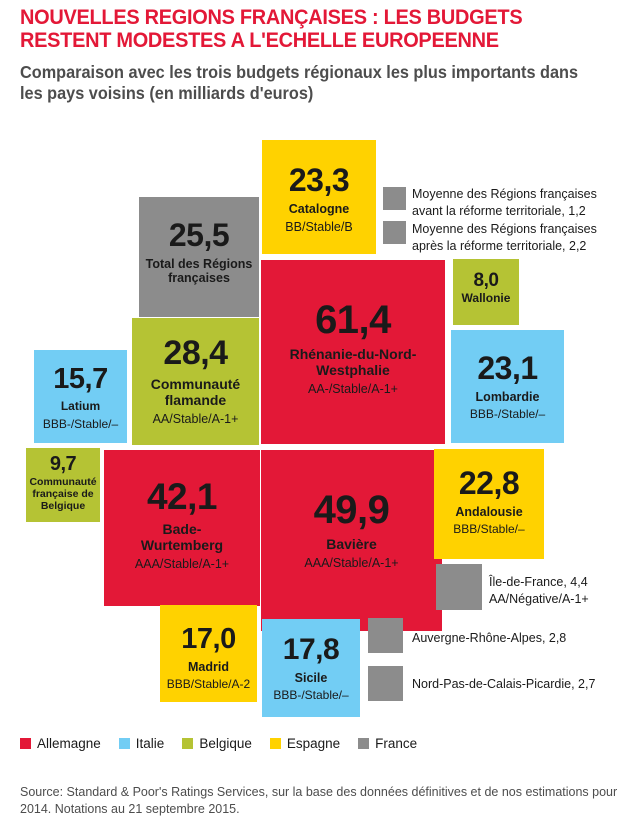 The height and width of the screenshot is (832, 640). I want to click on small-region-label: Auvergne-Rhône-Alpes, 2,8, so click(489, 638).